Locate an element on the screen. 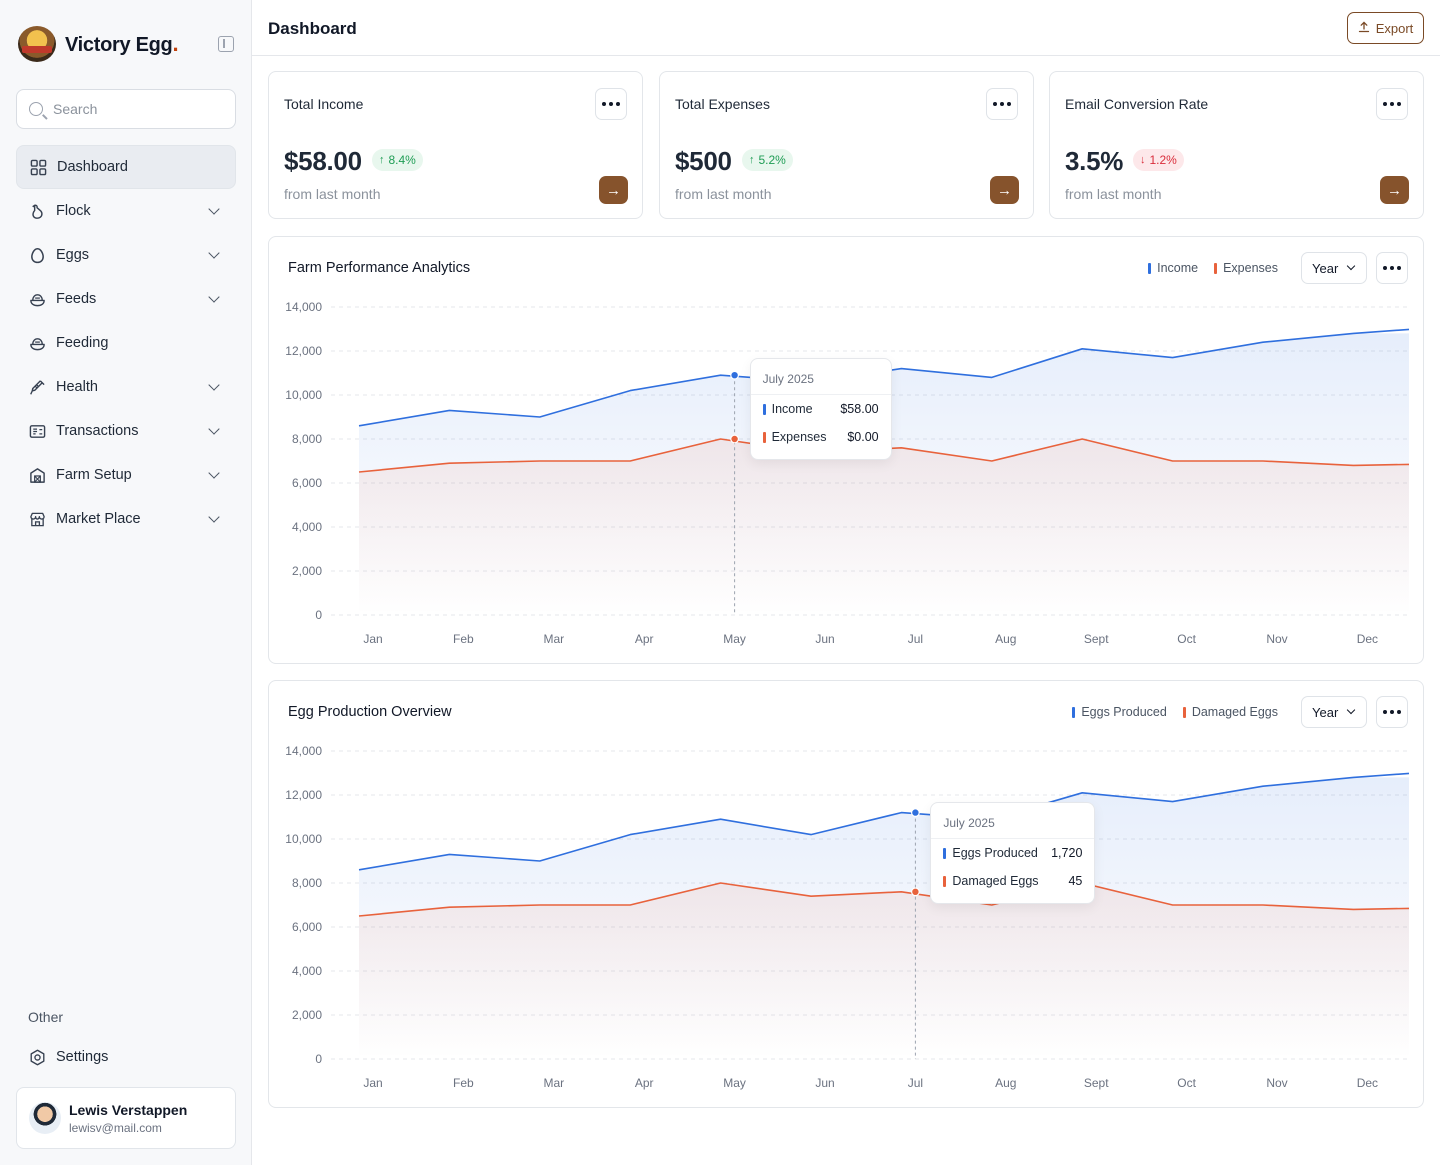 This screenshot has width=1440, height=1165. period-select-value: Year is located at coordinates (1325, 268).